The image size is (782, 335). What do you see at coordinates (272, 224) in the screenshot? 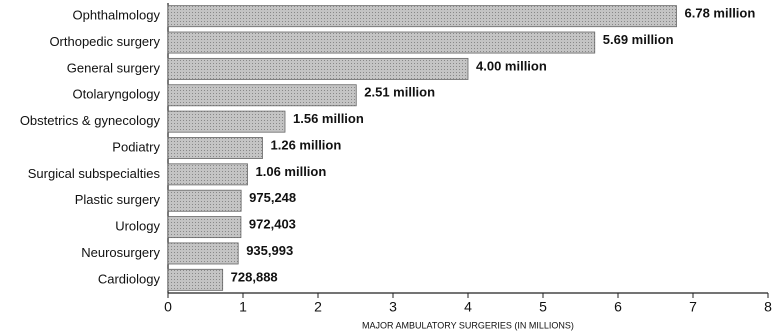
I see `data-label: 972,403` at bounding box center [272, 224].